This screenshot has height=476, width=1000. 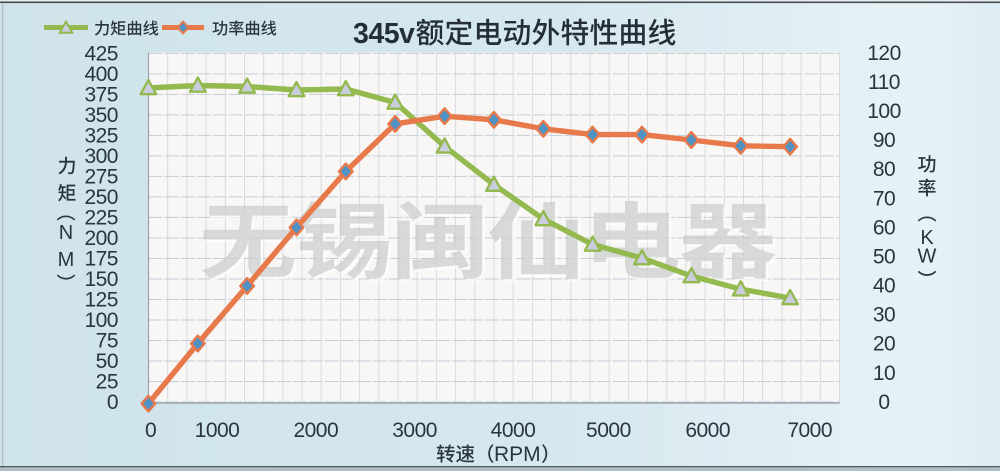 What do you see at coordinates (927, 238) in the screenshot?
I see `svg-text: K` at bounding box center [927, 238].